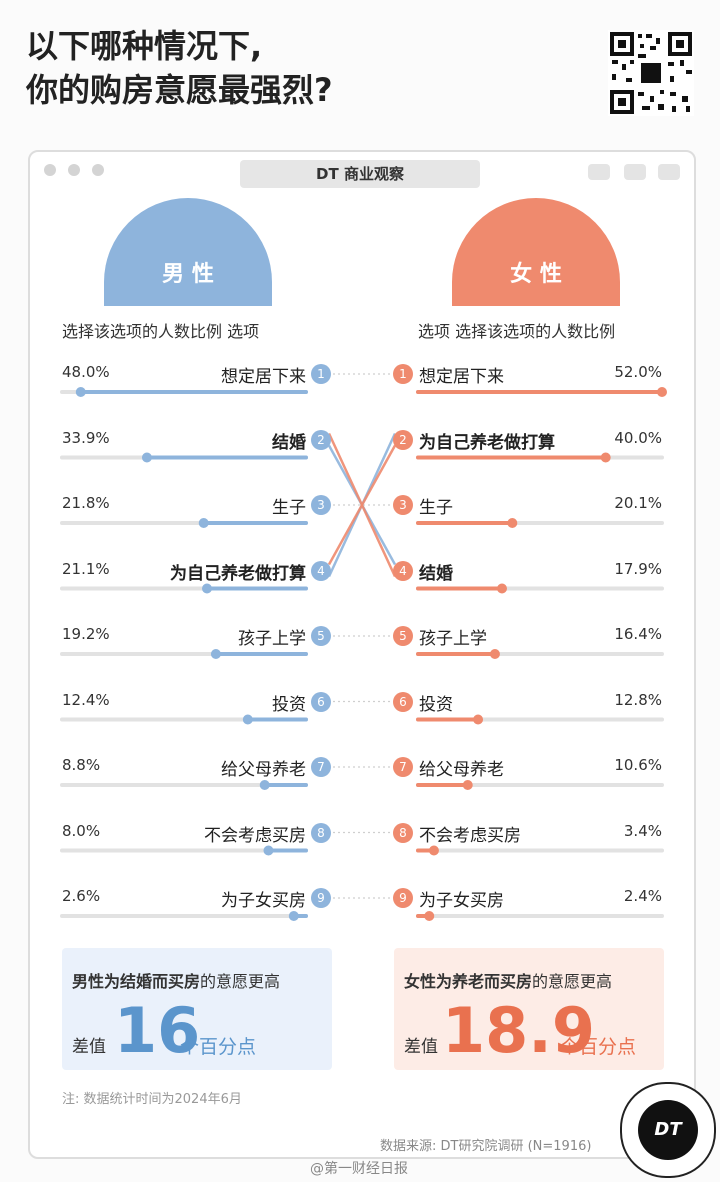  Describe the element at coordinates (89, 1047) in the screenshot. I see `male-diff-label: 差值` at that location.